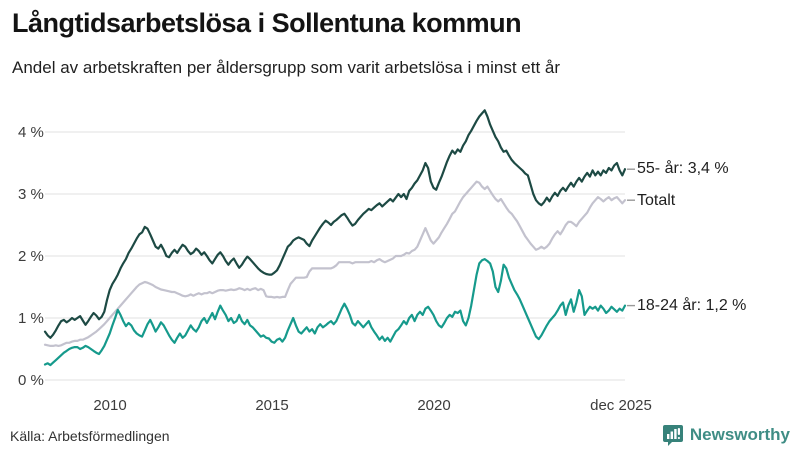 This screenshot has width=800, height=450. Describe the element at coordinates (621, 405) in the screenshot. I see `x-tick-dec2025: dec 2025` at that location.